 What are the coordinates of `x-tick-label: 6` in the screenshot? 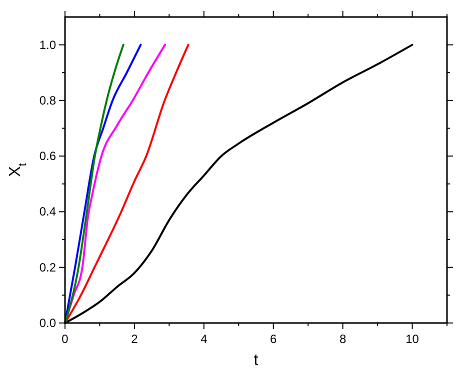 It's located at (274, 339).